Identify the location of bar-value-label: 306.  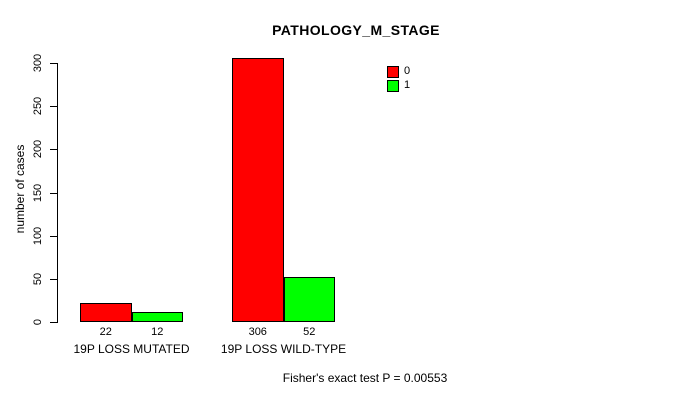
(257, 332).